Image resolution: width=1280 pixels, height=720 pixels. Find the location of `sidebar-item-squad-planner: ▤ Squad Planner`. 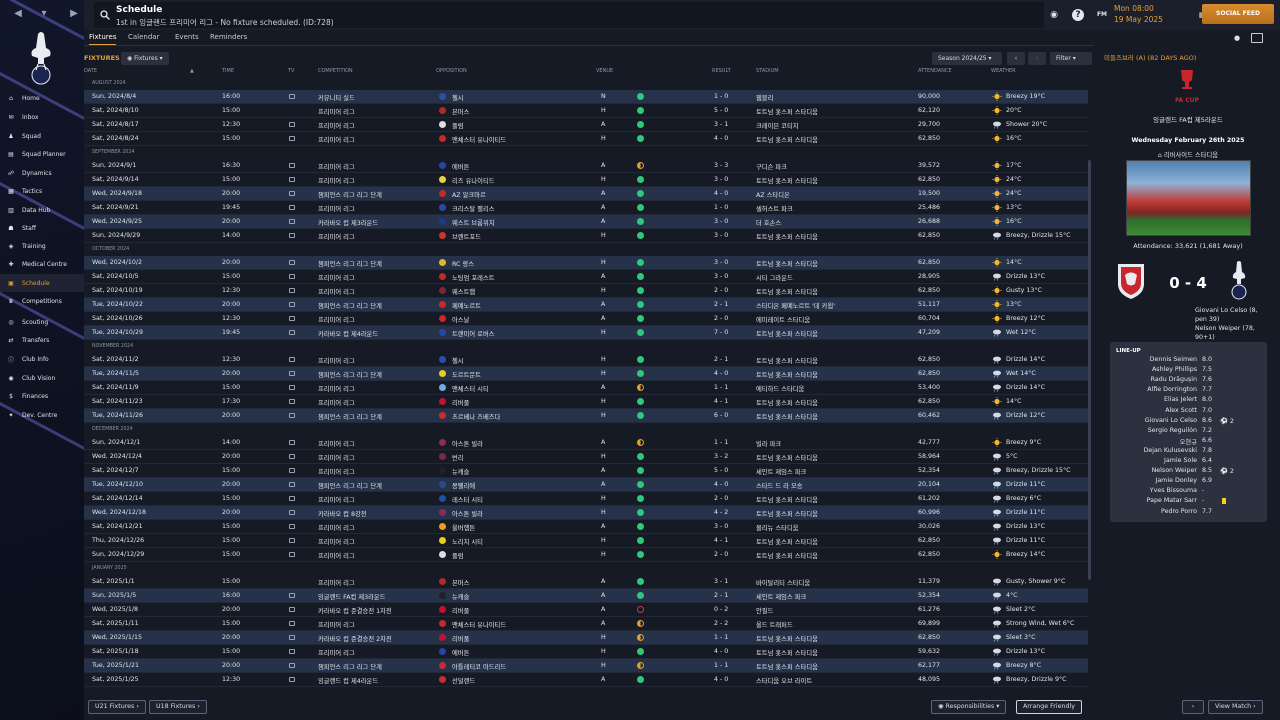

sidebar-item-squad-planner: ▤ Squad Planner is located at coordinates (42, 154).